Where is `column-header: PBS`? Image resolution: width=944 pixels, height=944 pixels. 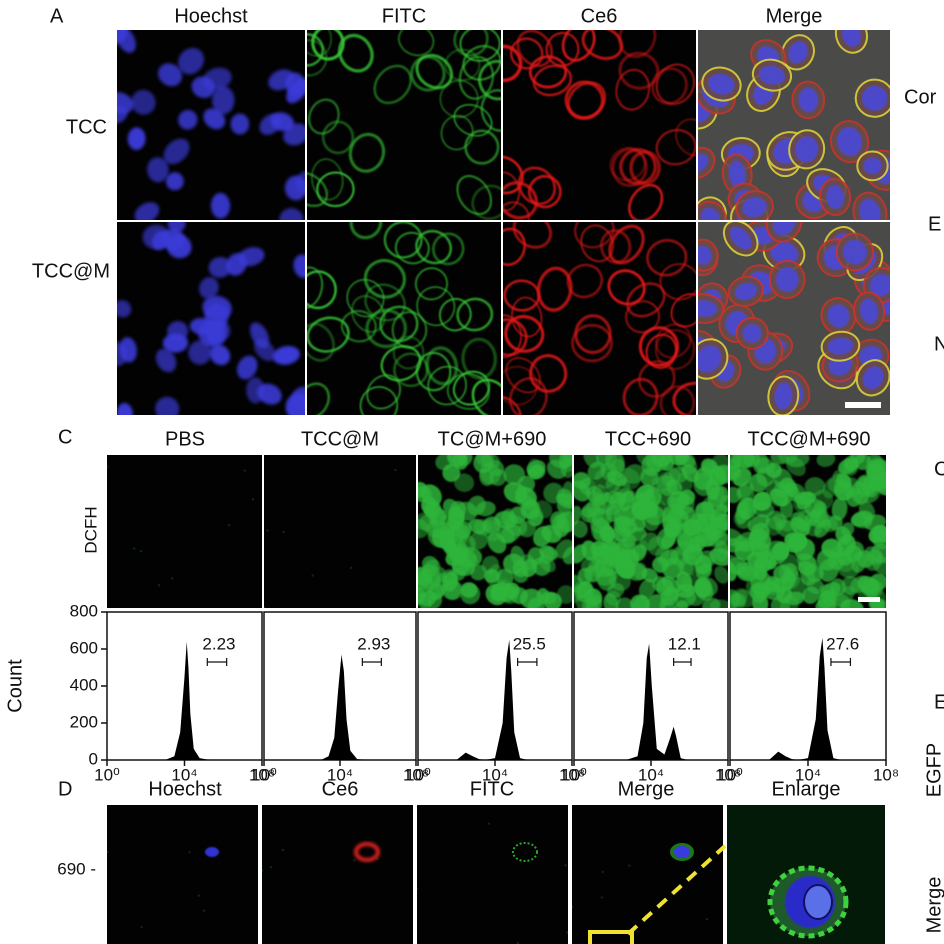
column-header: PBS is located at coordinates (185, 439).